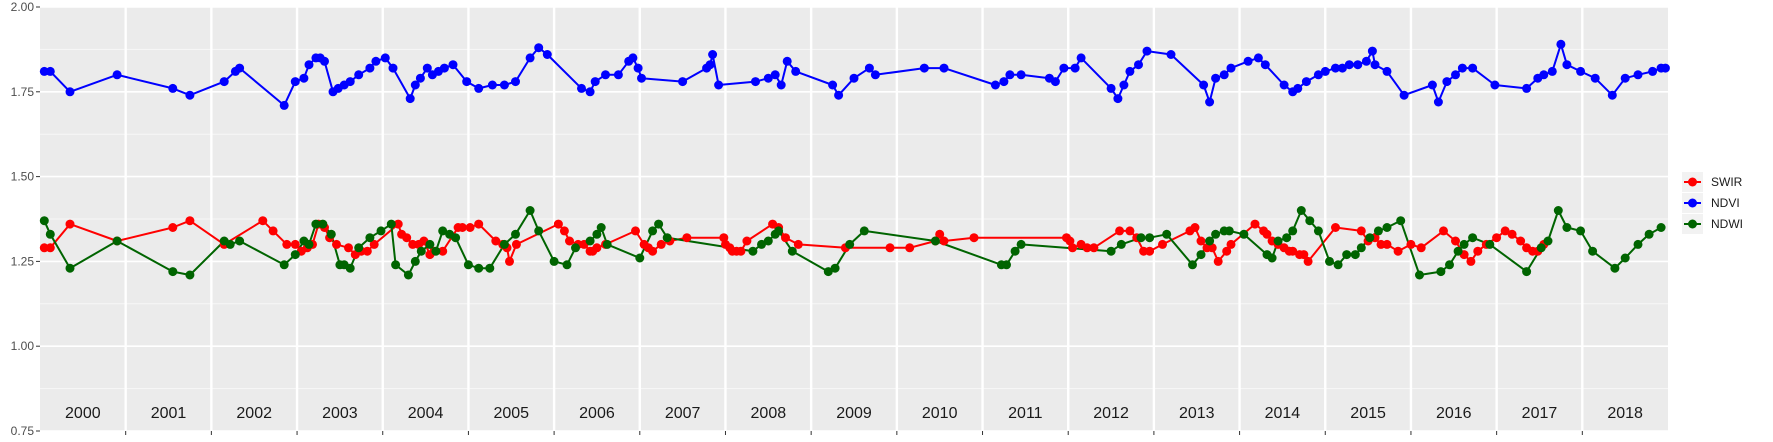 The image size is (1773, 442). I want to click on year-label: 2007, so click(683, 413).